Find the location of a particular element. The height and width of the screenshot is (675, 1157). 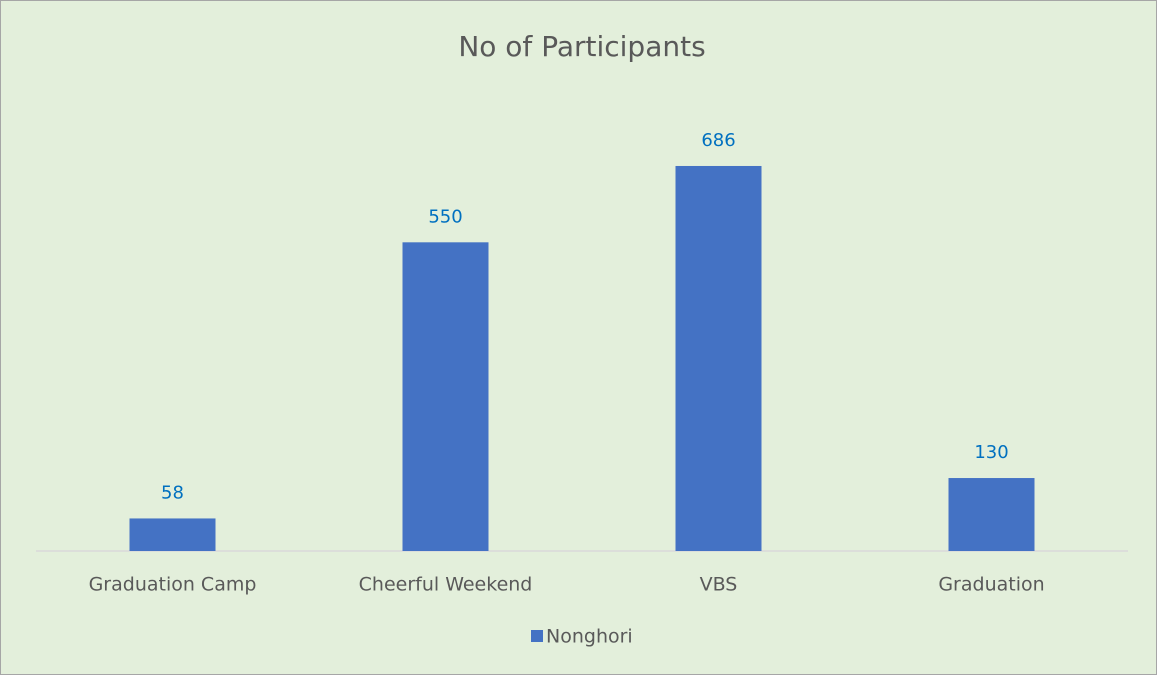

x-tick-label: Graduation Camp is located at coordinates (173, 585).